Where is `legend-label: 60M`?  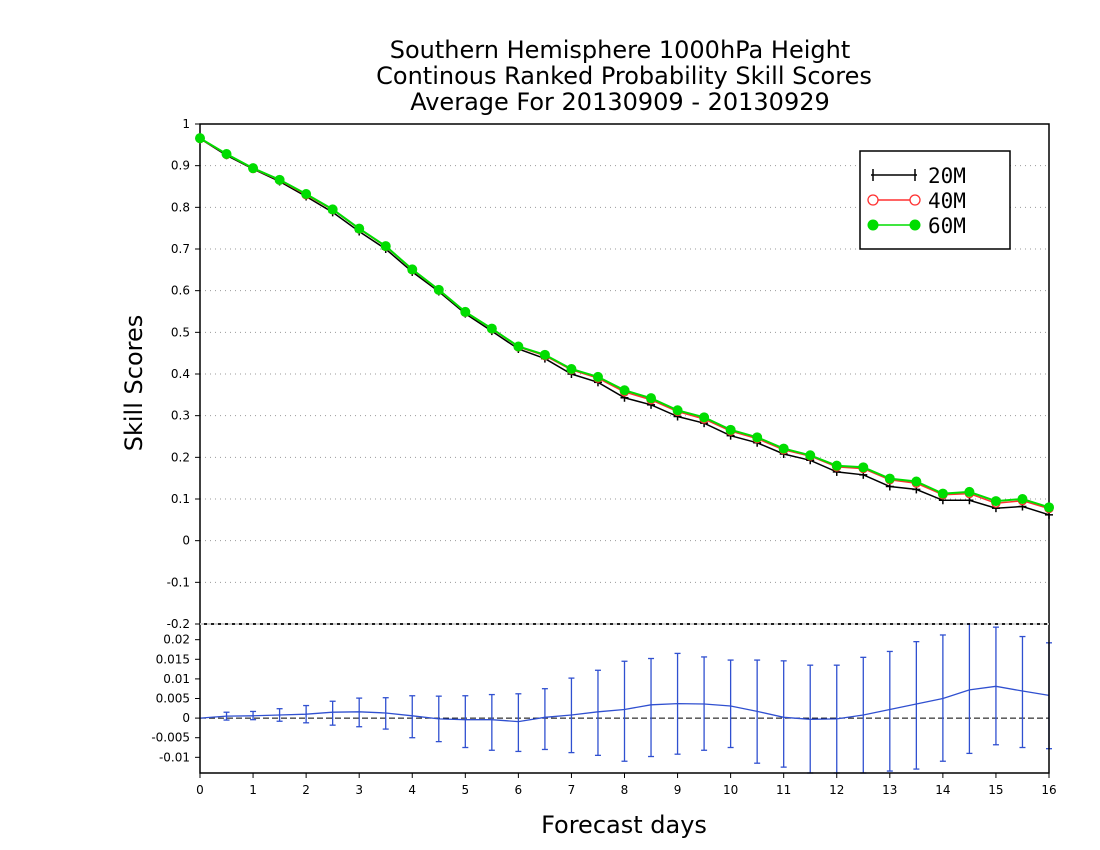 legend-label: 60M is located at coordinates (947, 226).